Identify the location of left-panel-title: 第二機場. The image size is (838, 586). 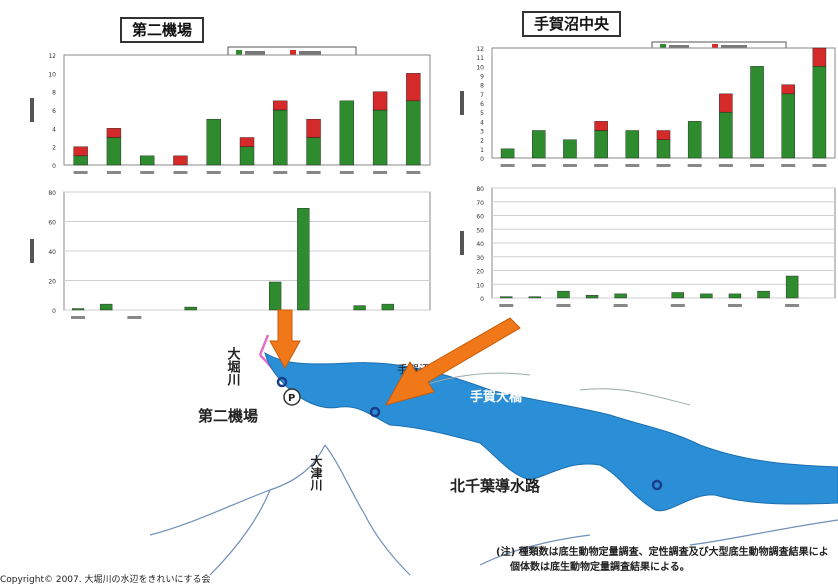
(162, 30).